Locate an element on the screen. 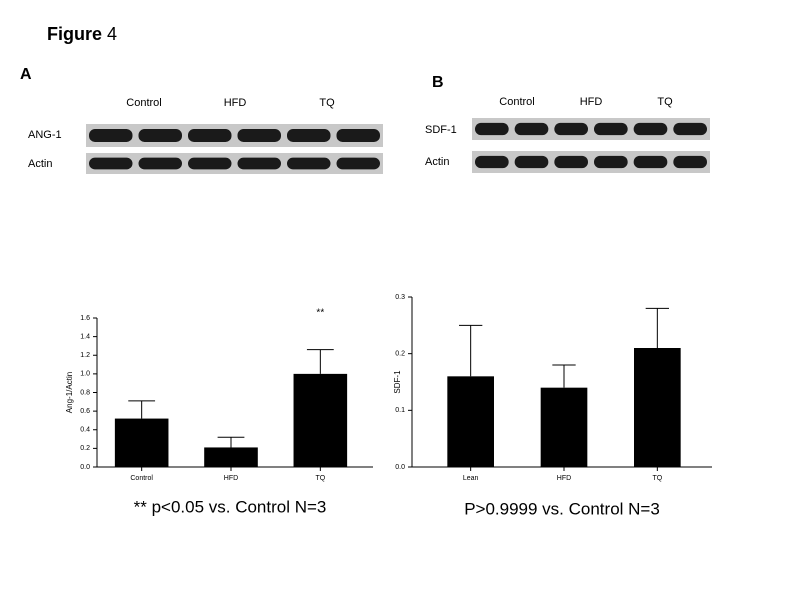 The width and height of the screenshot is (796, 596). y-tick-label: 0.3 is located at coordinates (400, 297).